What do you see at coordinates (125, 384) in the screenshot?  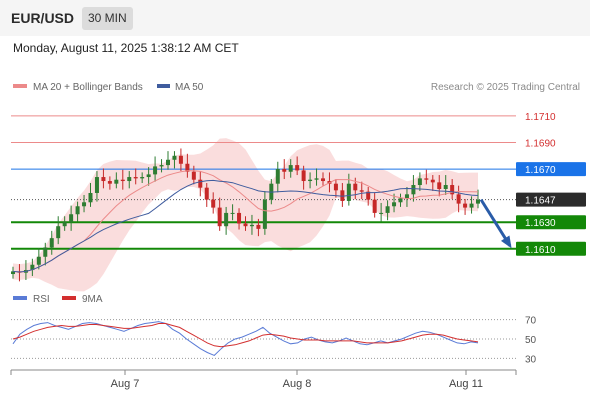 I see `time-label-aug7: Aug 7` at bounding box center [125, 384].